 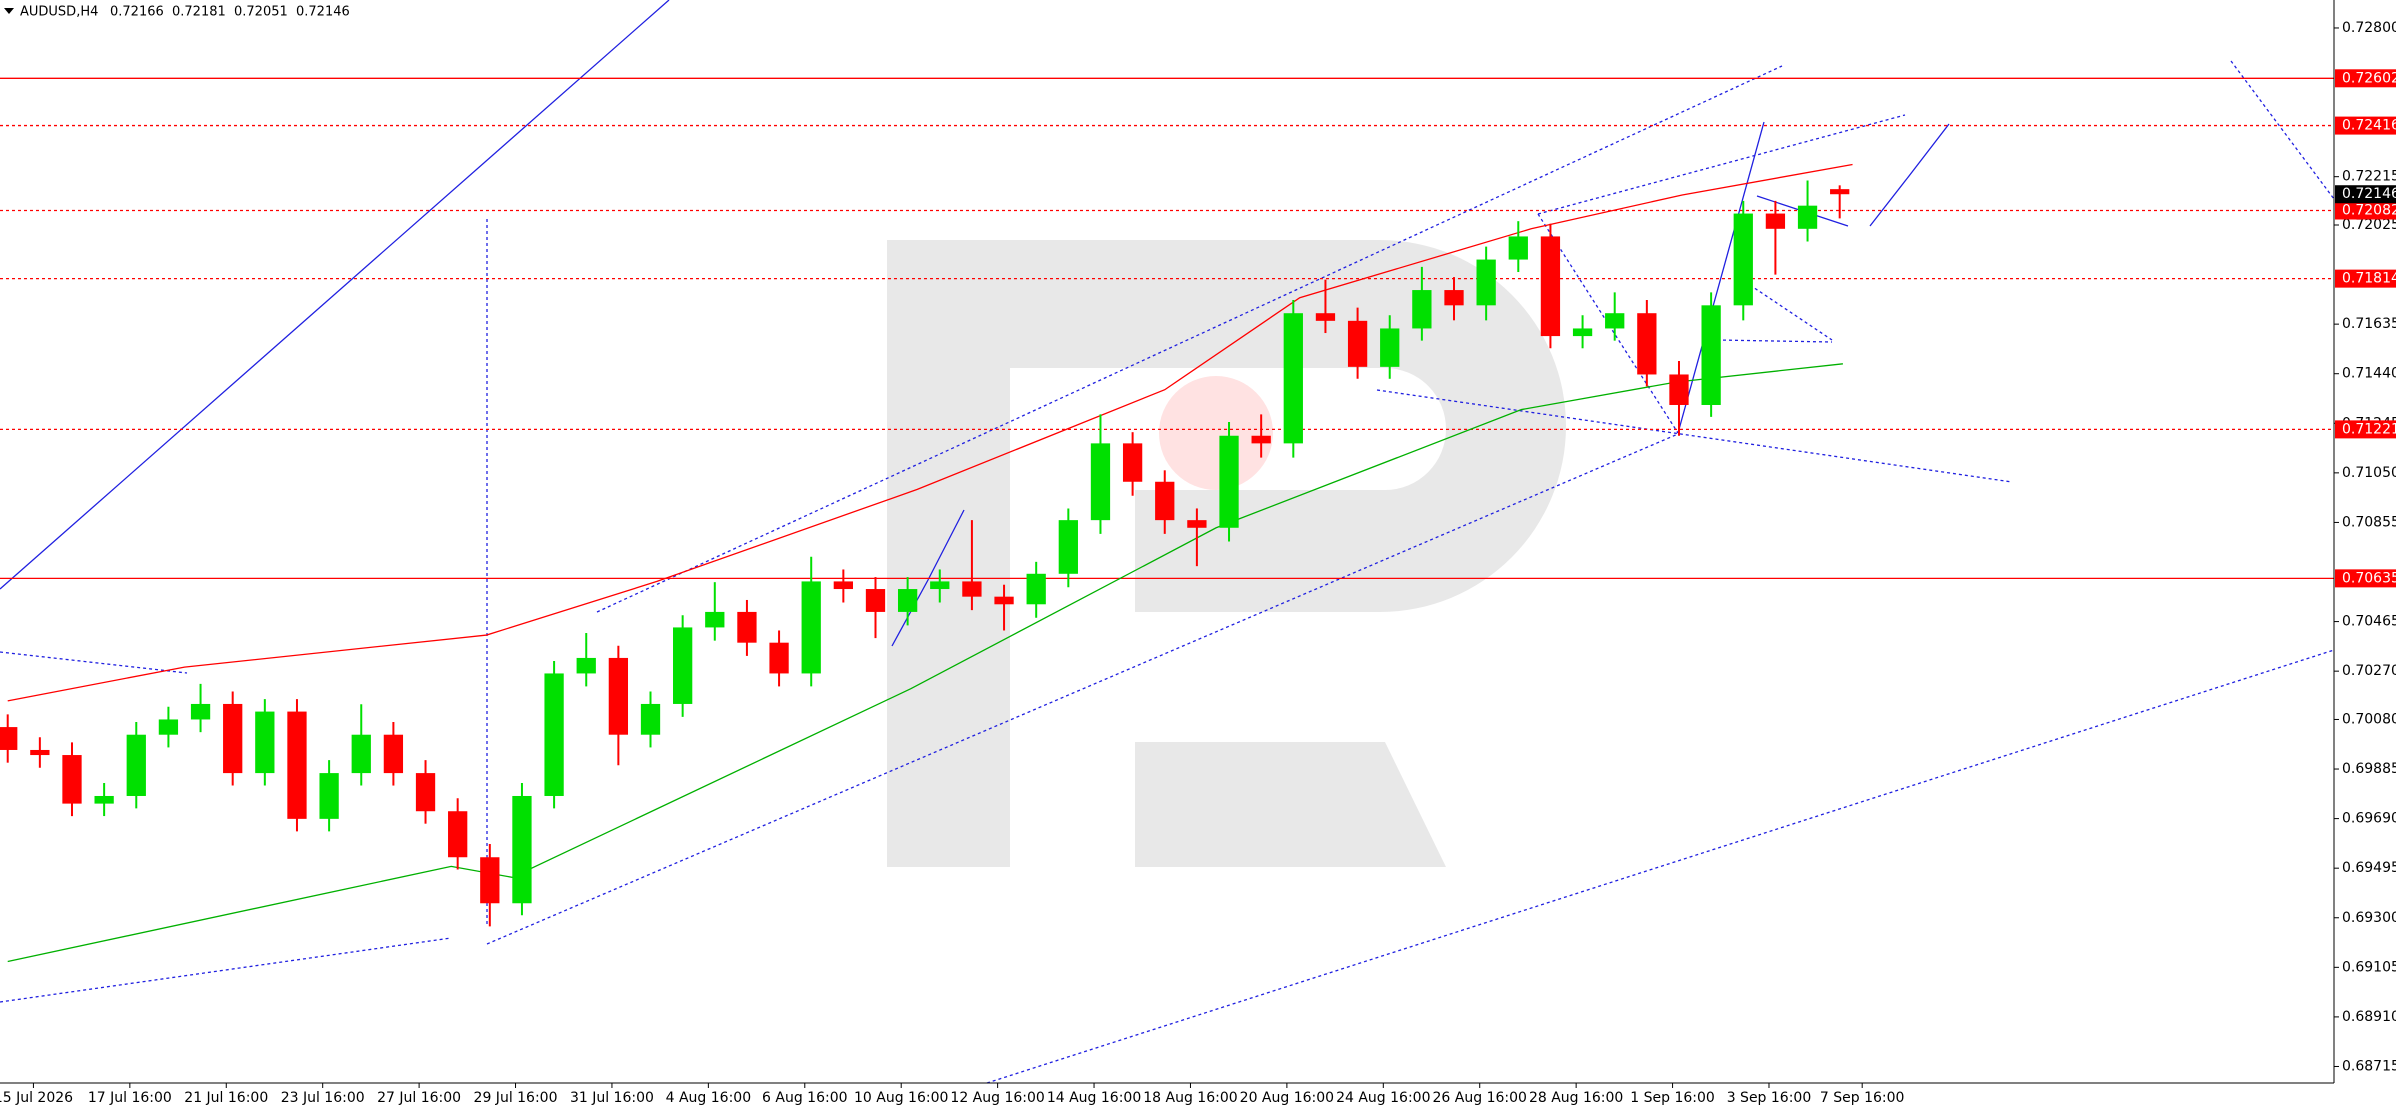 I want to click on header-close: 0.72146, so click(x=323, y=12).